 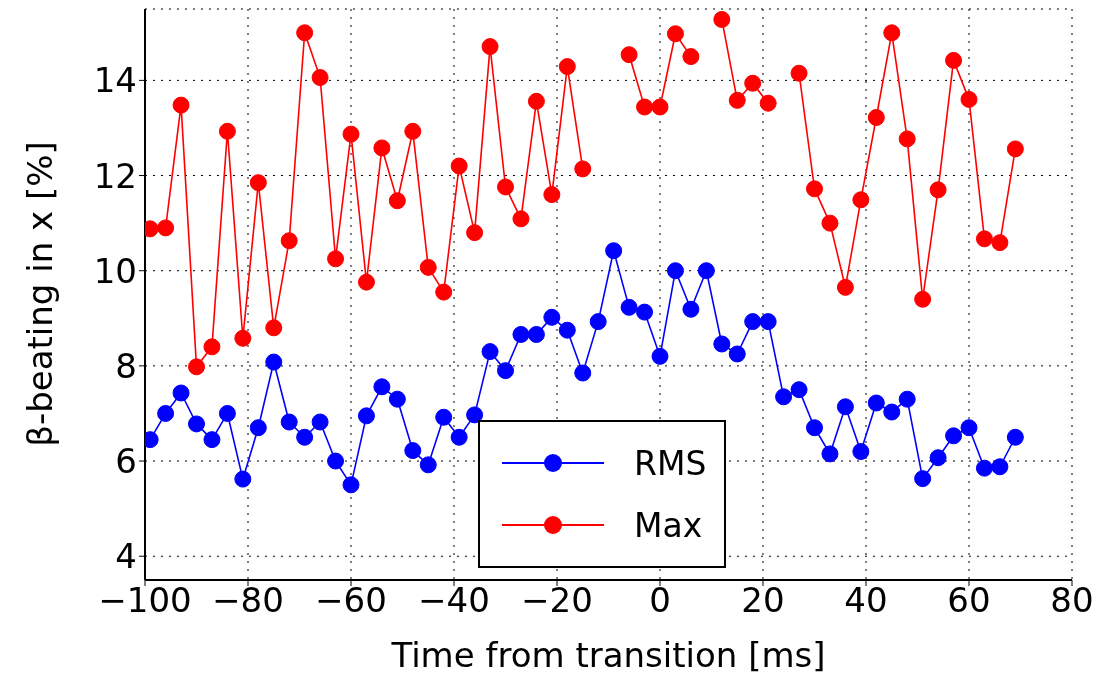 I want to click on y-tick-label: 10, so click(x=115, y=270).